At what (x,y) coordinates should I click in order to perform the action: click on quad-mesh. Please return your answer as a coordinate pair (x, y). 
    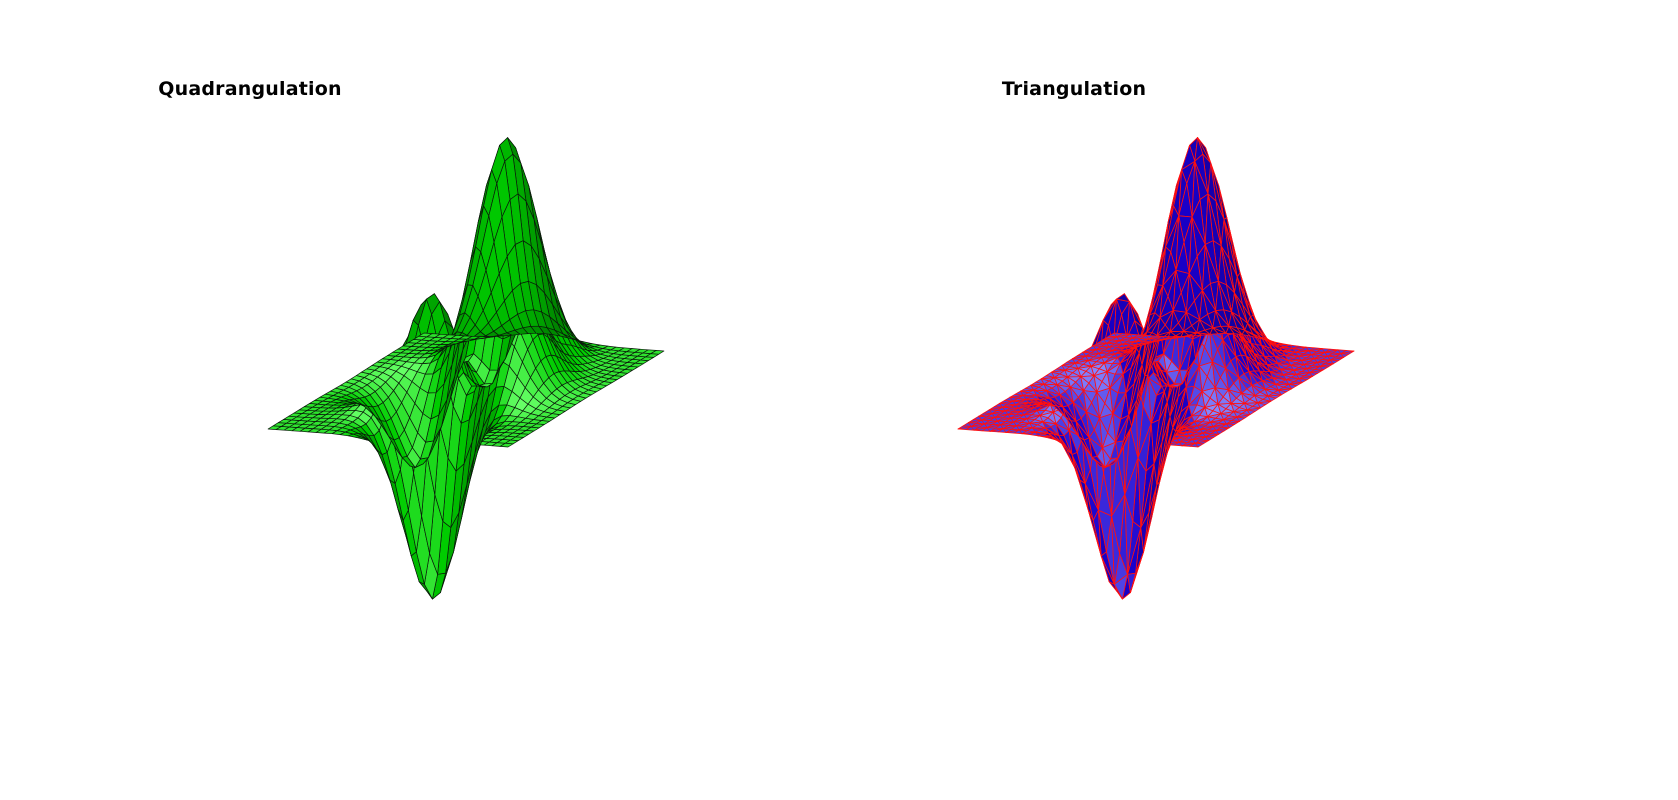
    Looking at the image, I should click on (466, 368).